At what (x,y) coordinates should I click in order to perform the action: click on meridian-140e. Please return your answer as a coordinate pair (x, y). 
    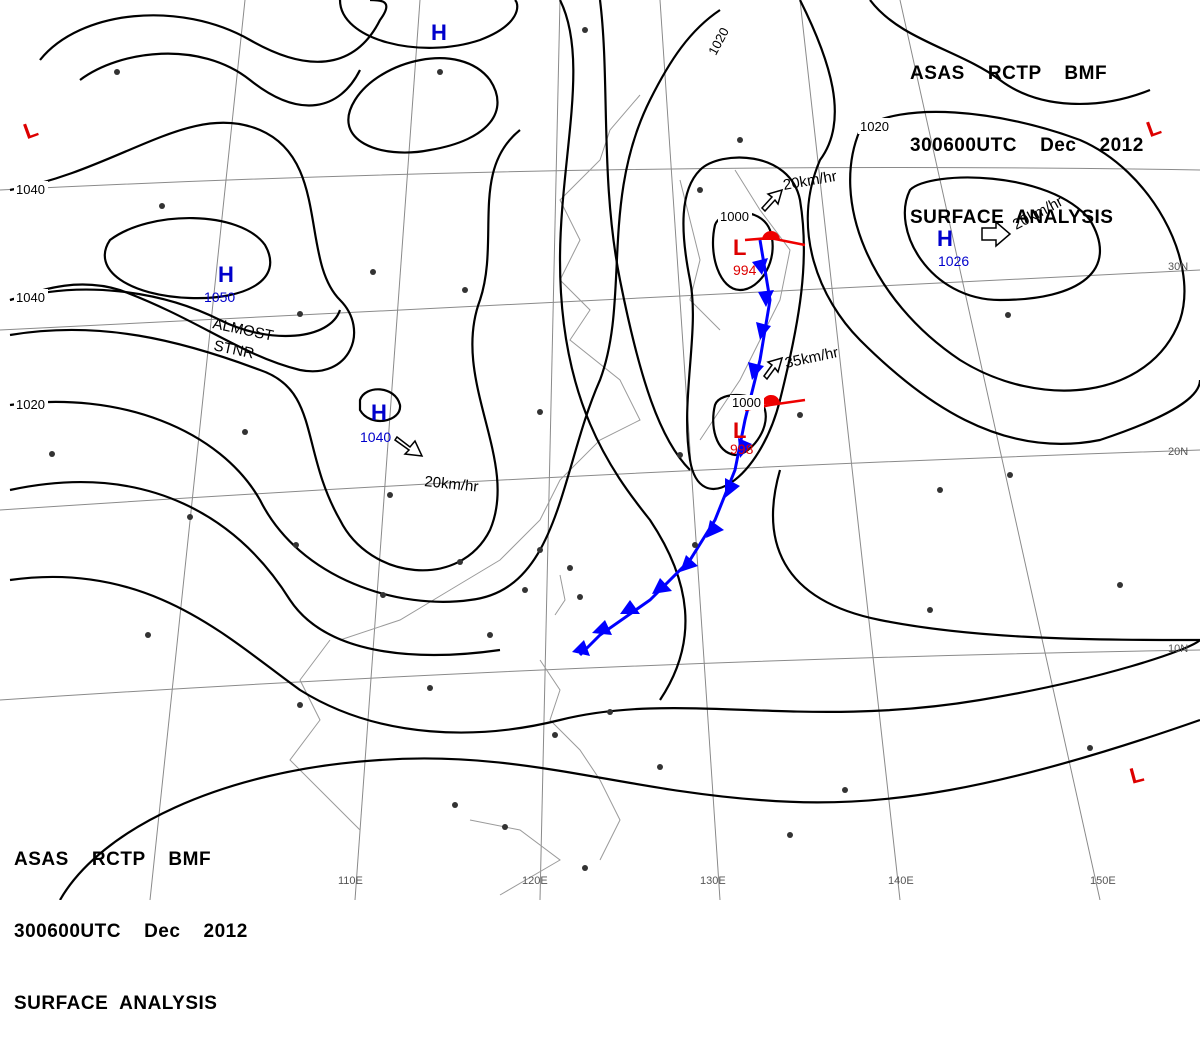
    Looking at the image, I should click on (850, 450).